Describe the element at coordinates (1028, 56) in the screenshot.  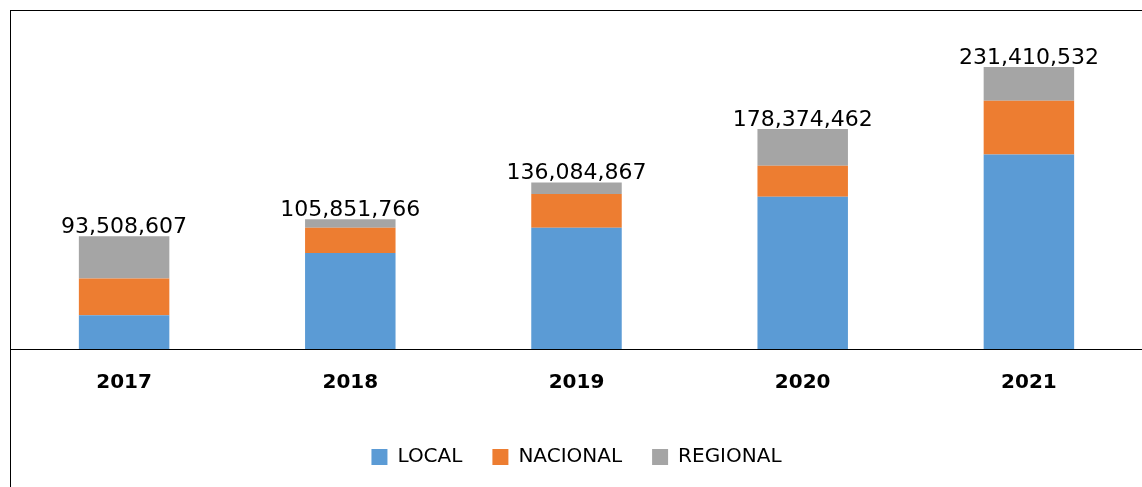
I see `annotation: 231,410,532` at that location.